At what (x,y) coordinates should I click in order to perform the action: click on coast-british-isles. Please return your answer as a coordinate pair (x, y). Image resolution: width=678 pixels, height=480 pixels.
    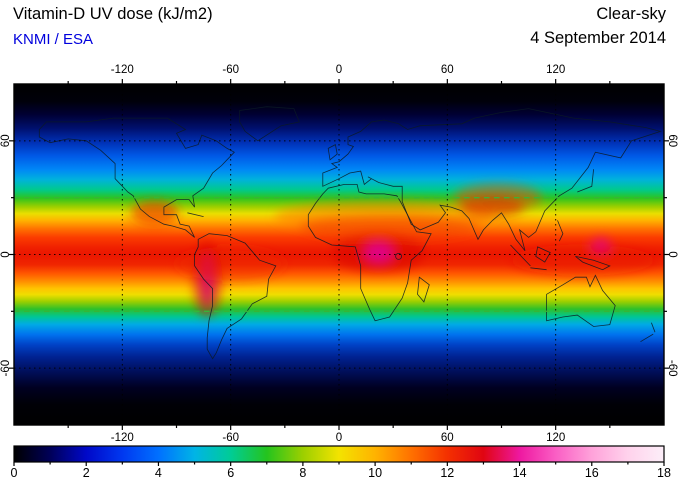
    Looking at the image, I should click on (332, 152).